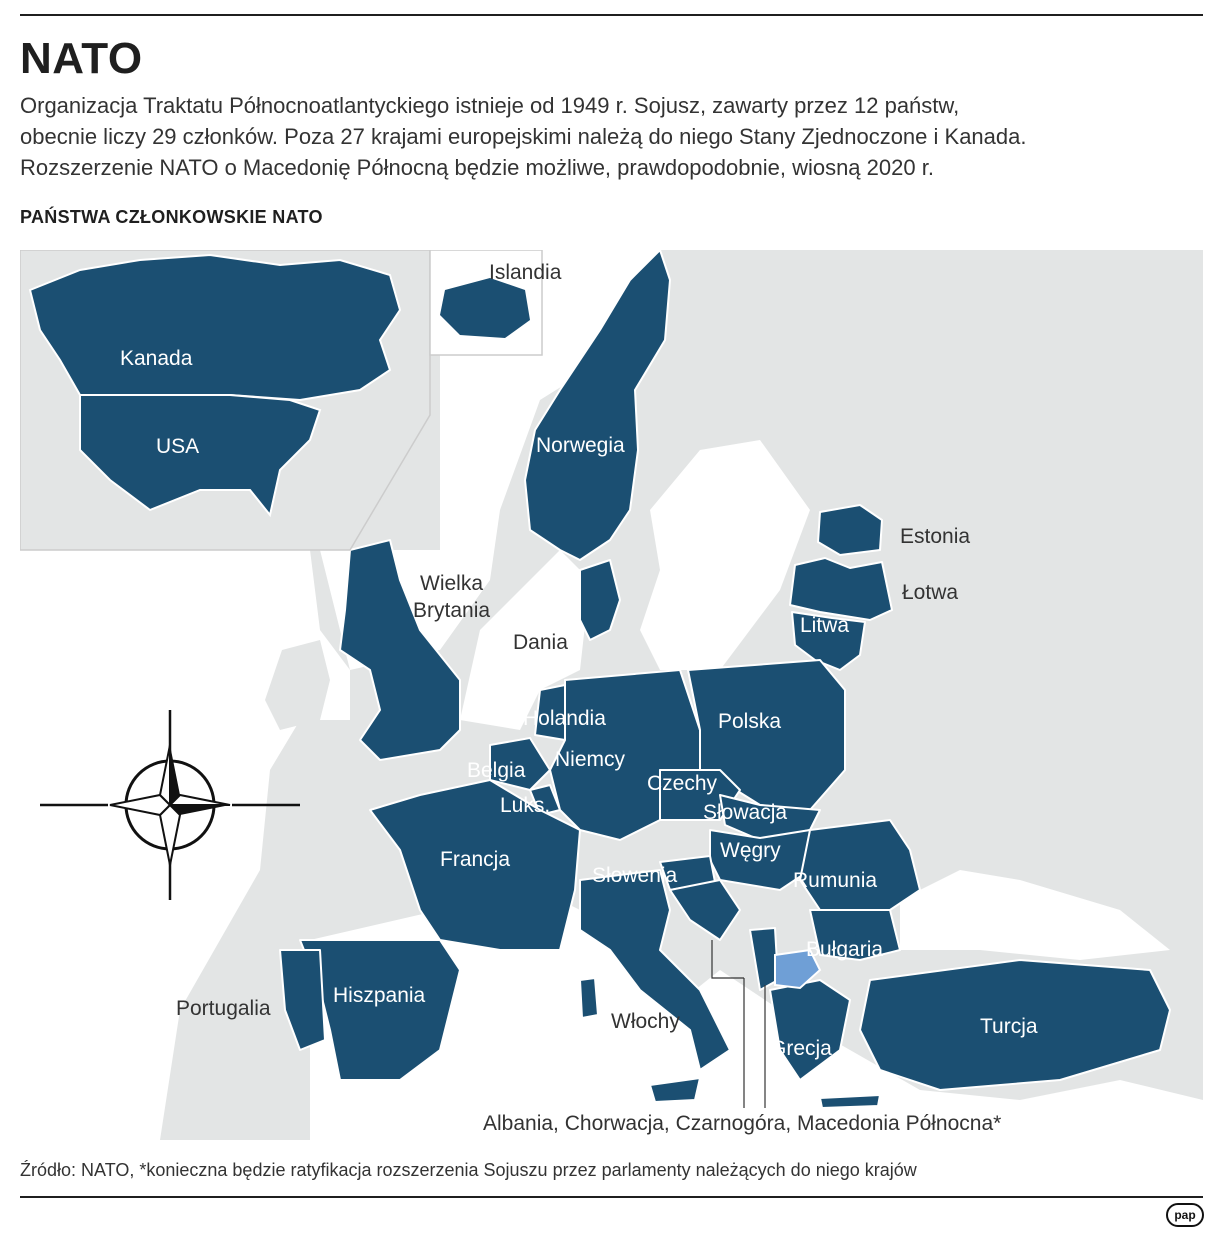 The image size is (1223, 1250). Describe the element at coordinates (590, 759) in the screenshot. I see `label-niemcy: Niemcy` at that location.